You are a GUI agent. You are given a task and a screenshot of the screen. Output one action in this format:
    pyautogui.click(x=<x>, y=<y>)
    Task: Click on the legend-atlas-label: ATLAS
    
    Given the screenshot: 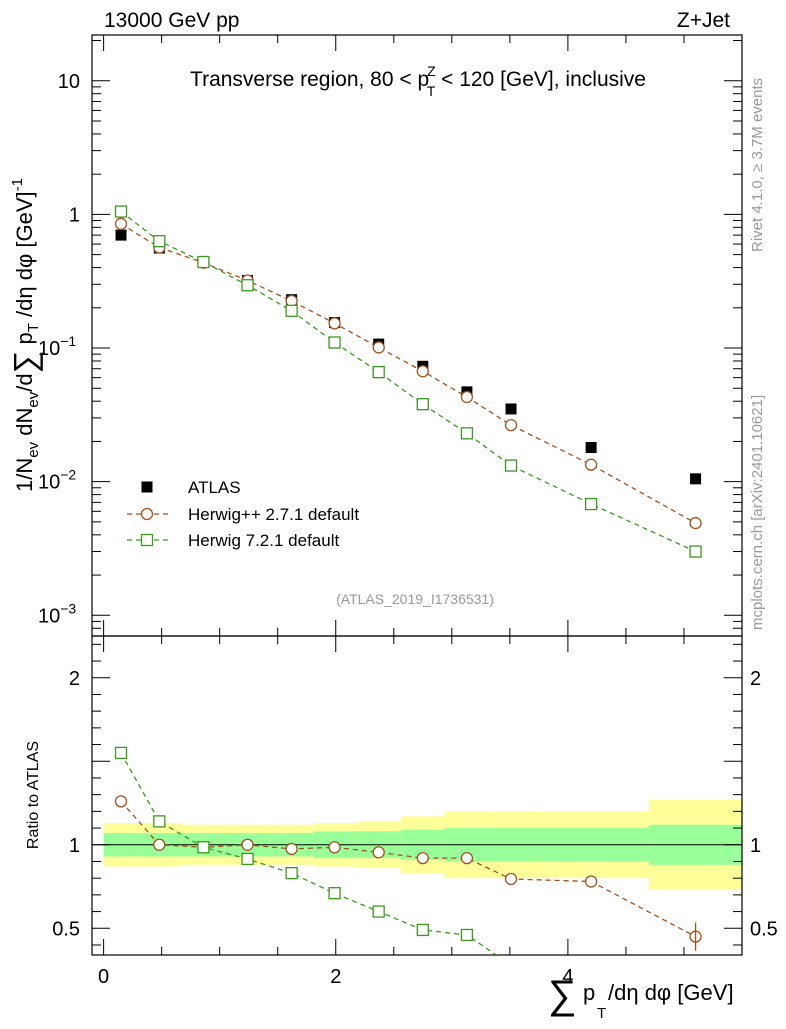 What is the action you would take?
    pyautogui.click(x=214, y=487)
    